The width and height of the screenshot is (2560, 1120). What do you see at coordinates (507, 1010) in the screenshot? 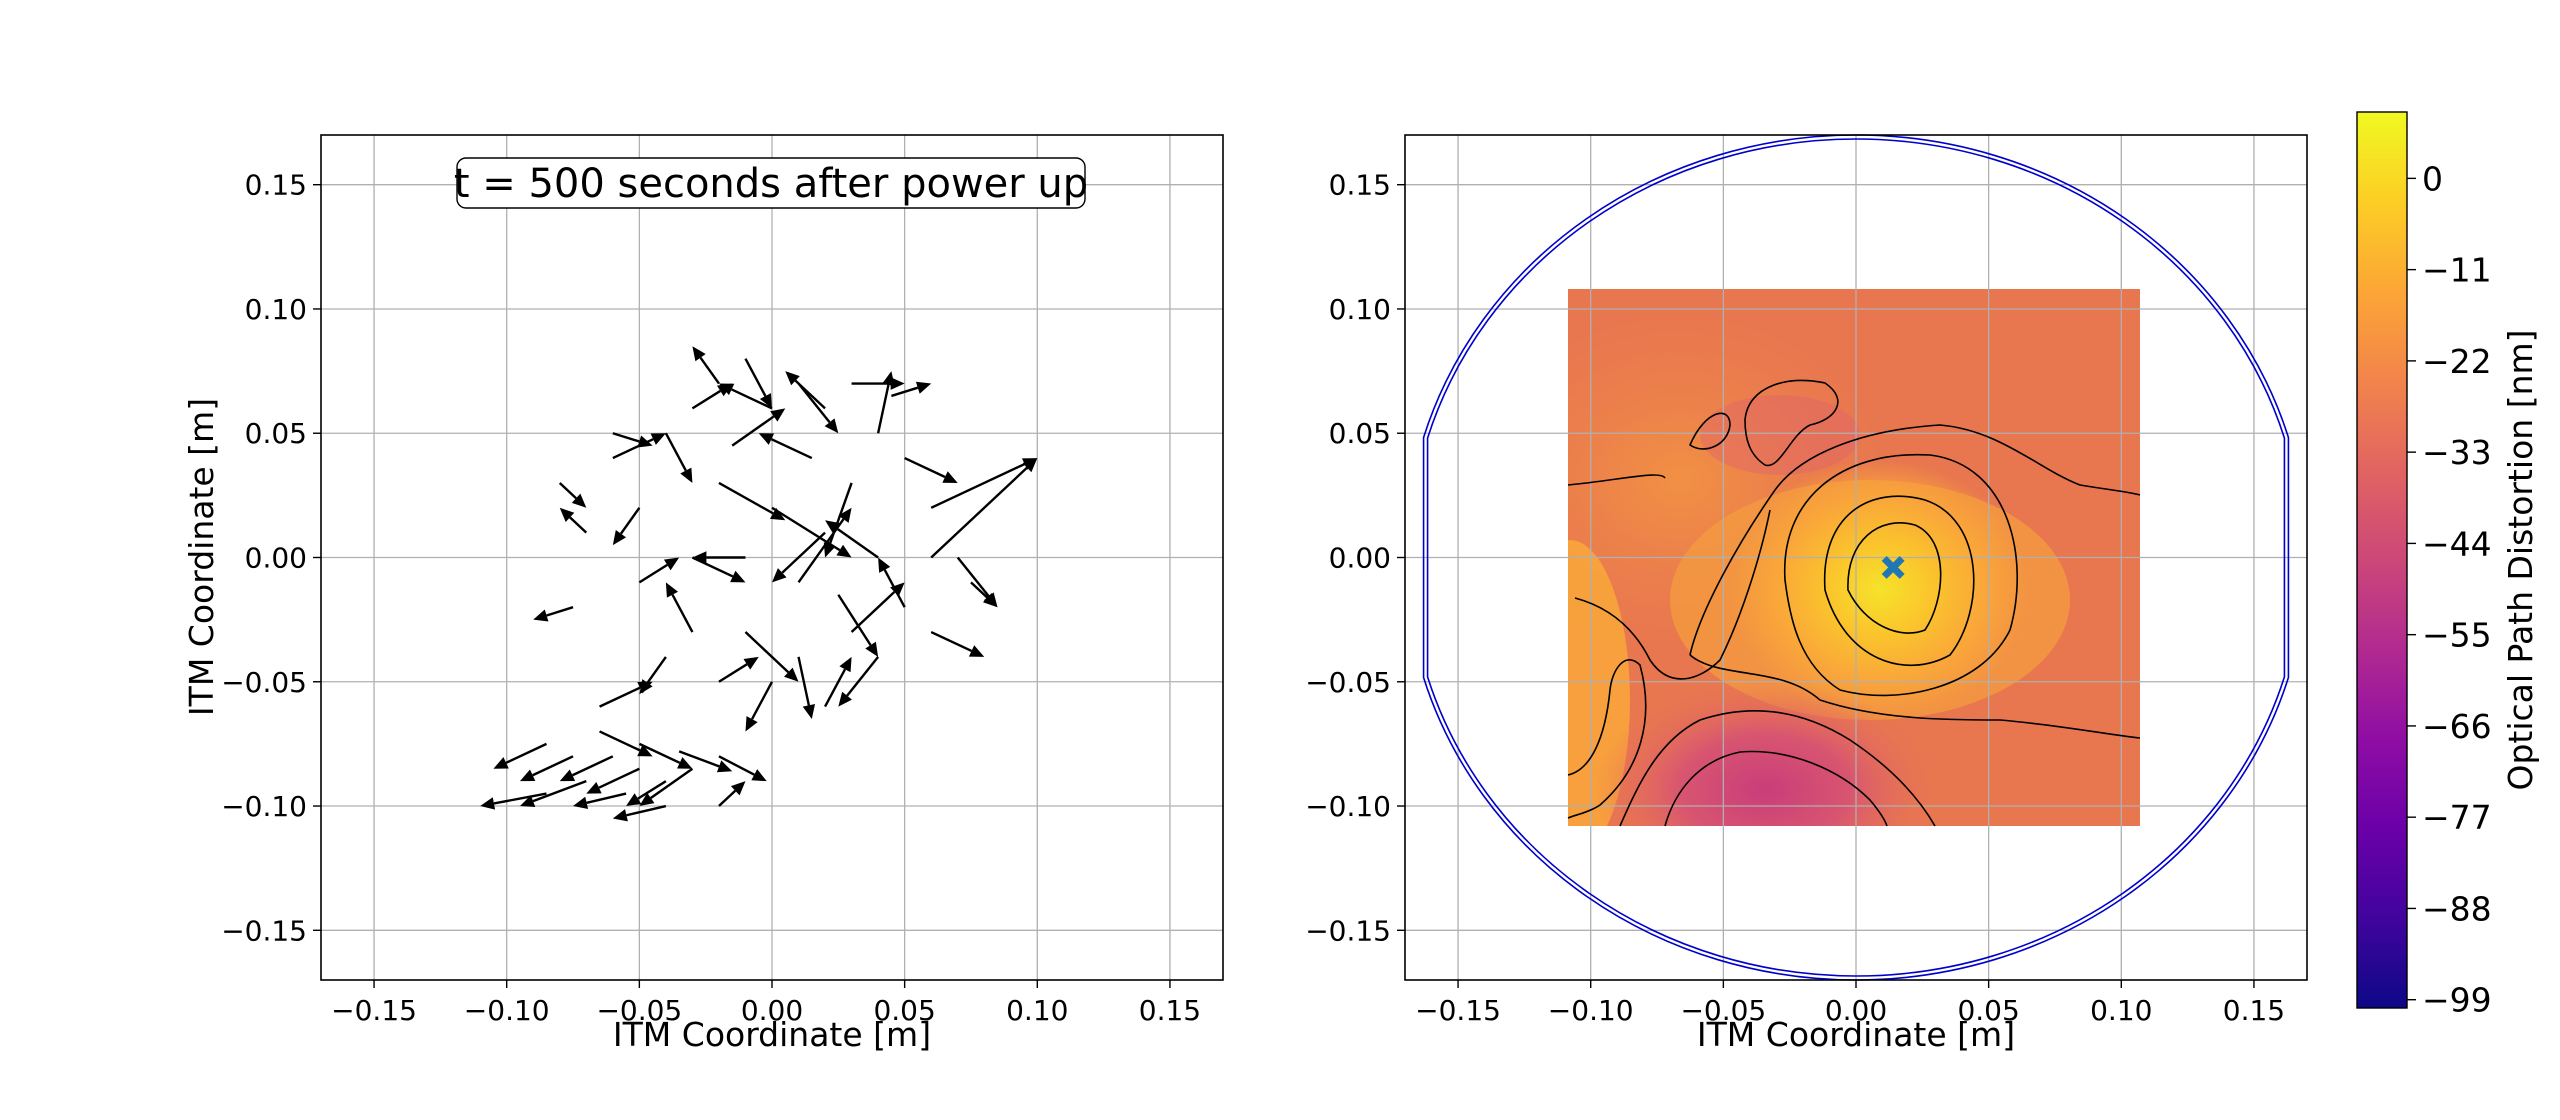
I see `quiver-x-tick-label: −0.10` at bounding box center [507, 1010].